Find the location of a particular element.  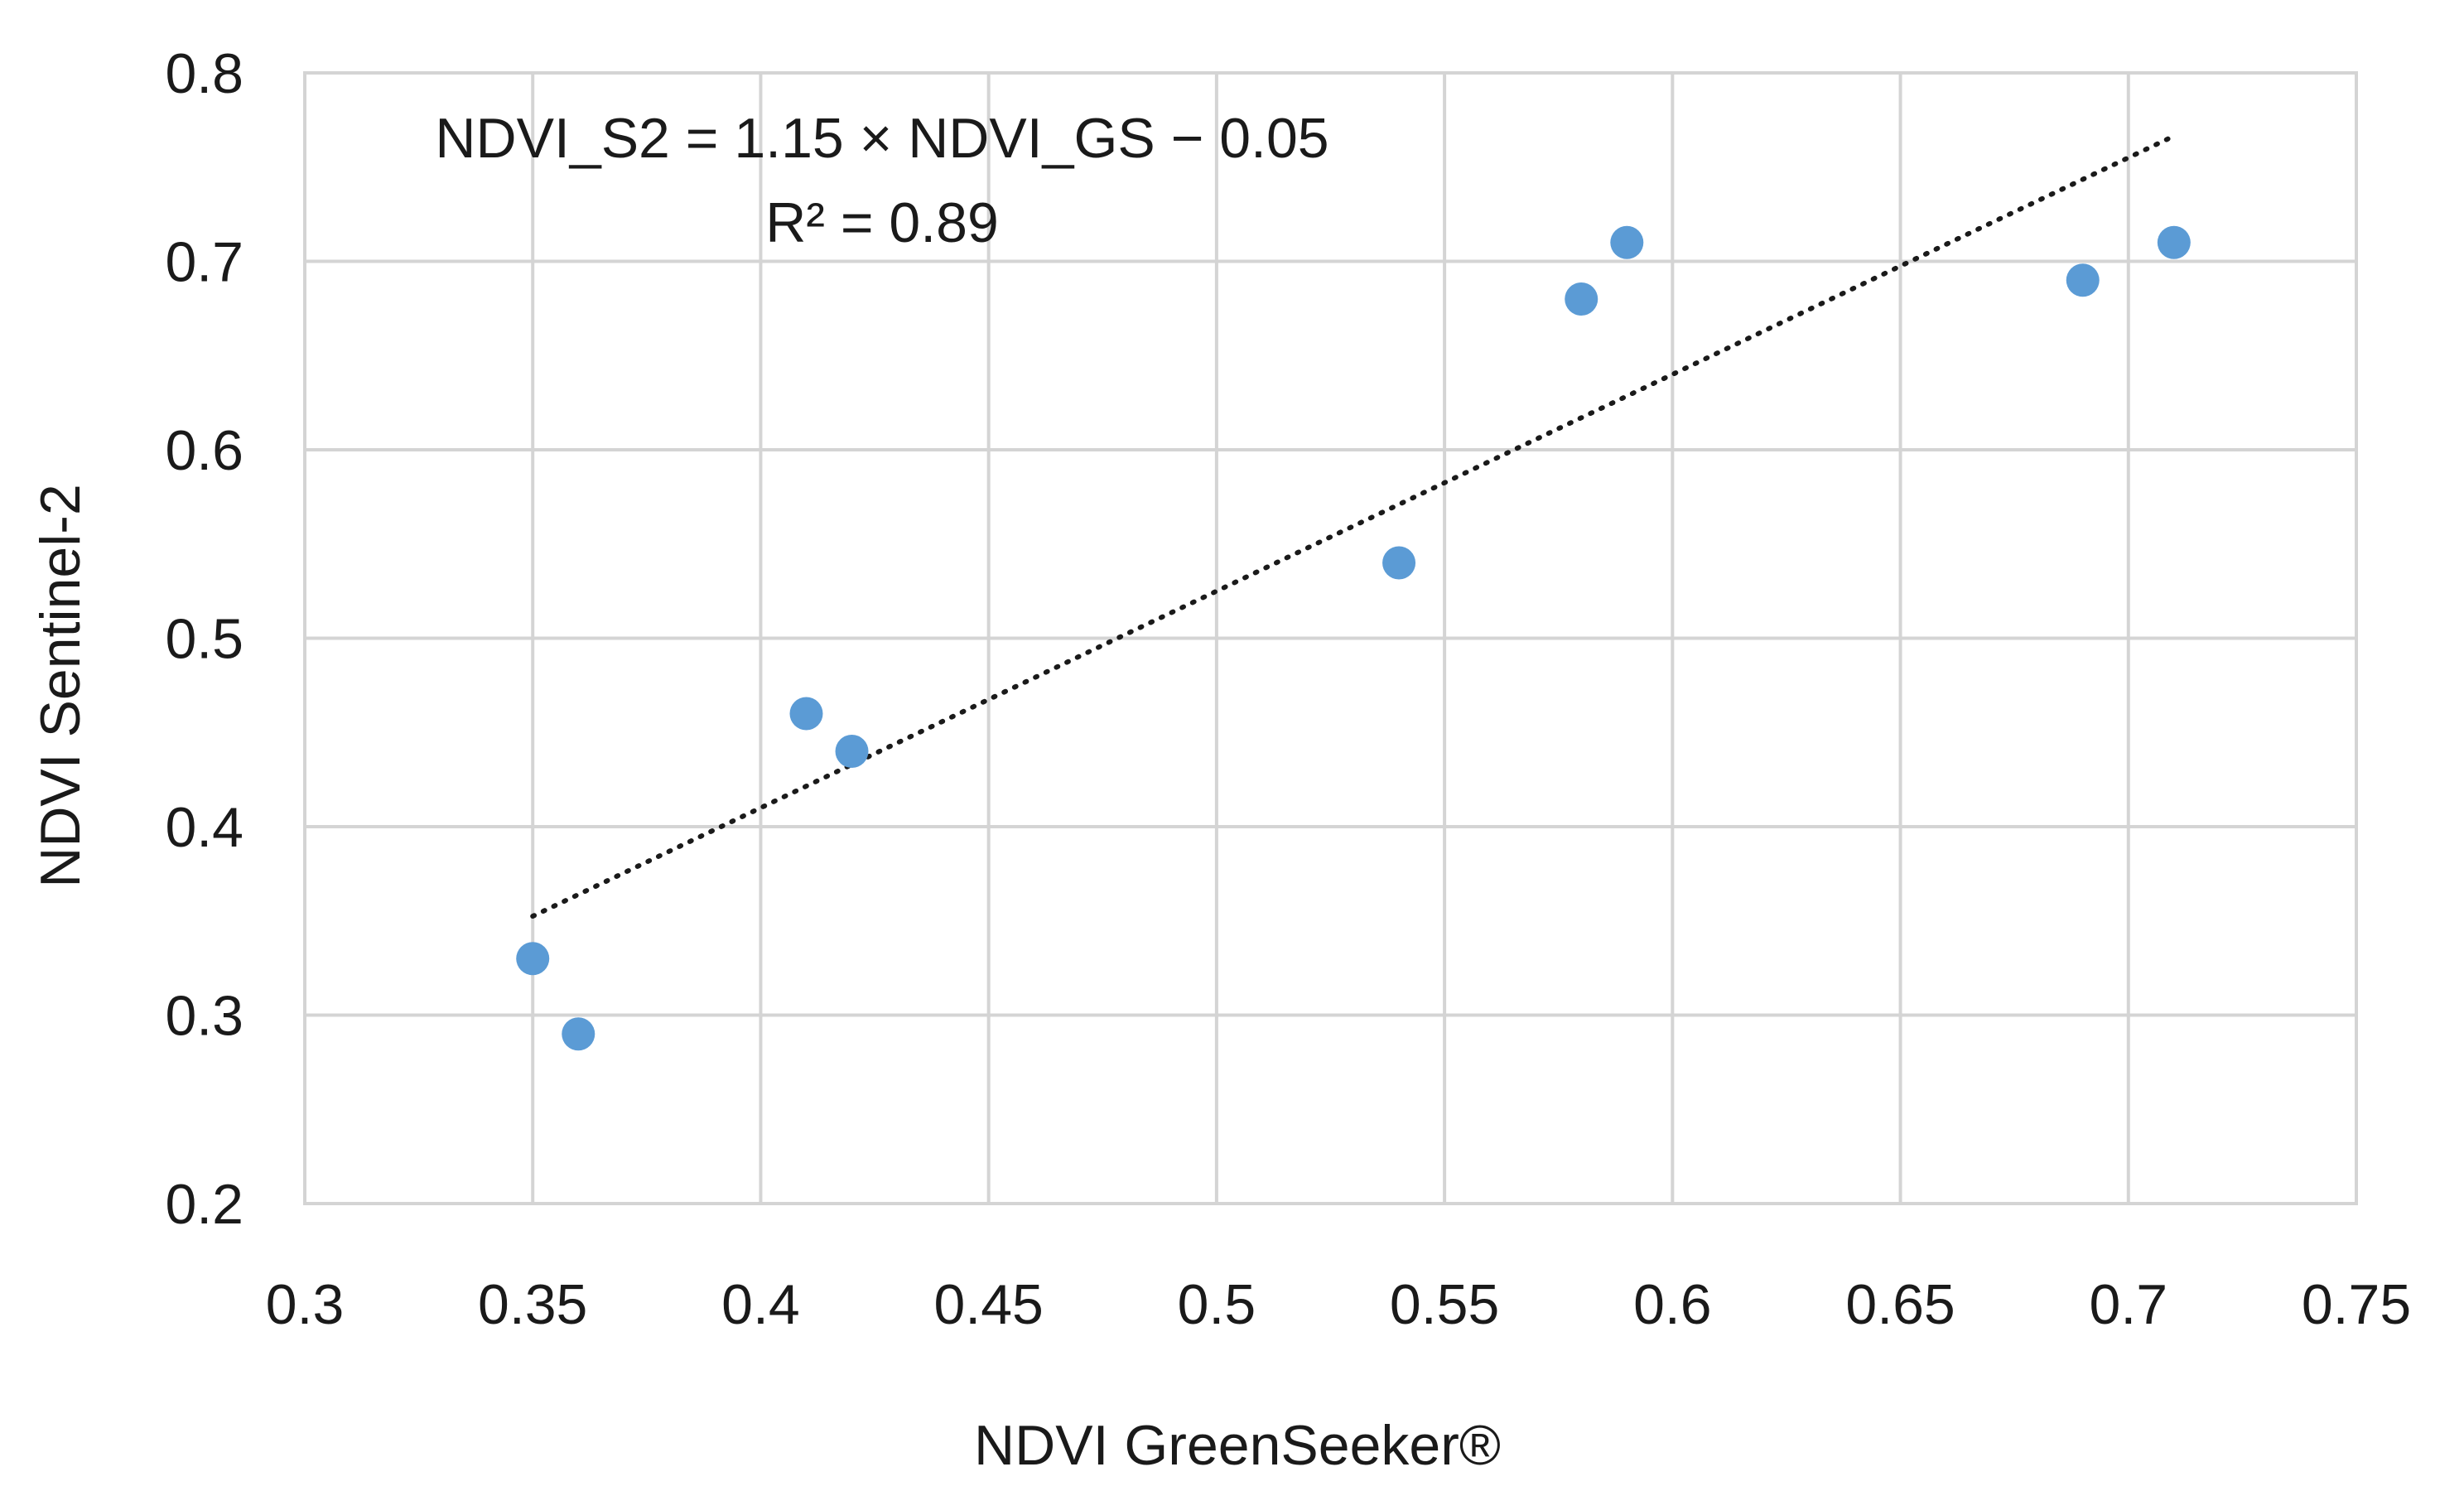

x-tick-label: 0.6 is located at coordinates (1672, 1304).